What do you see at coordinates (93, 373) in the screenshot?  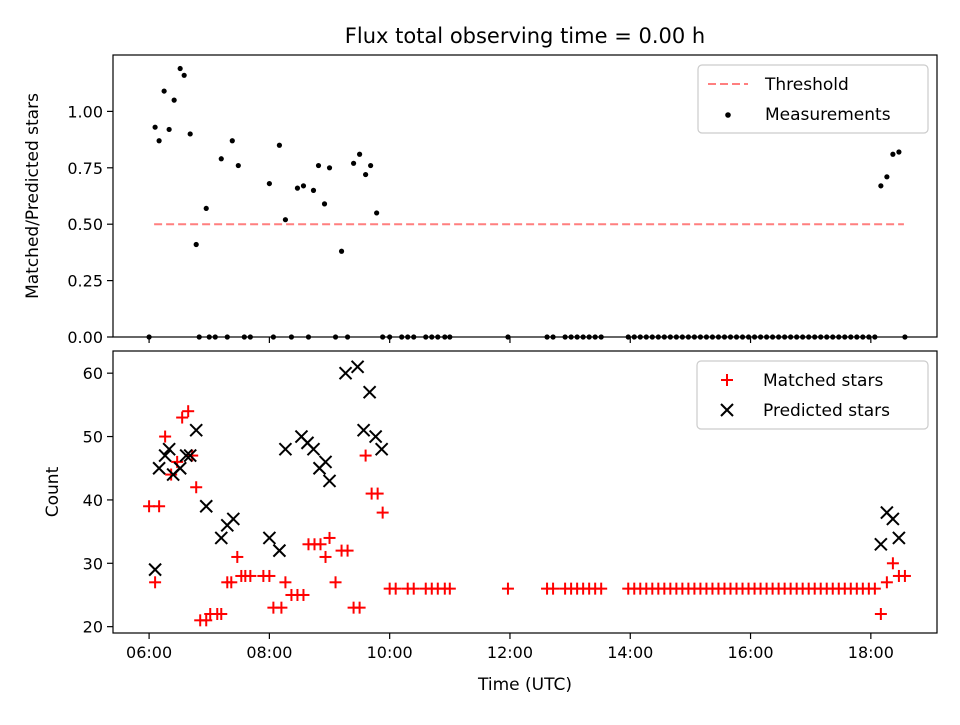 I see `bottom-ytick-label: 60` at bounding box center [93, 373].